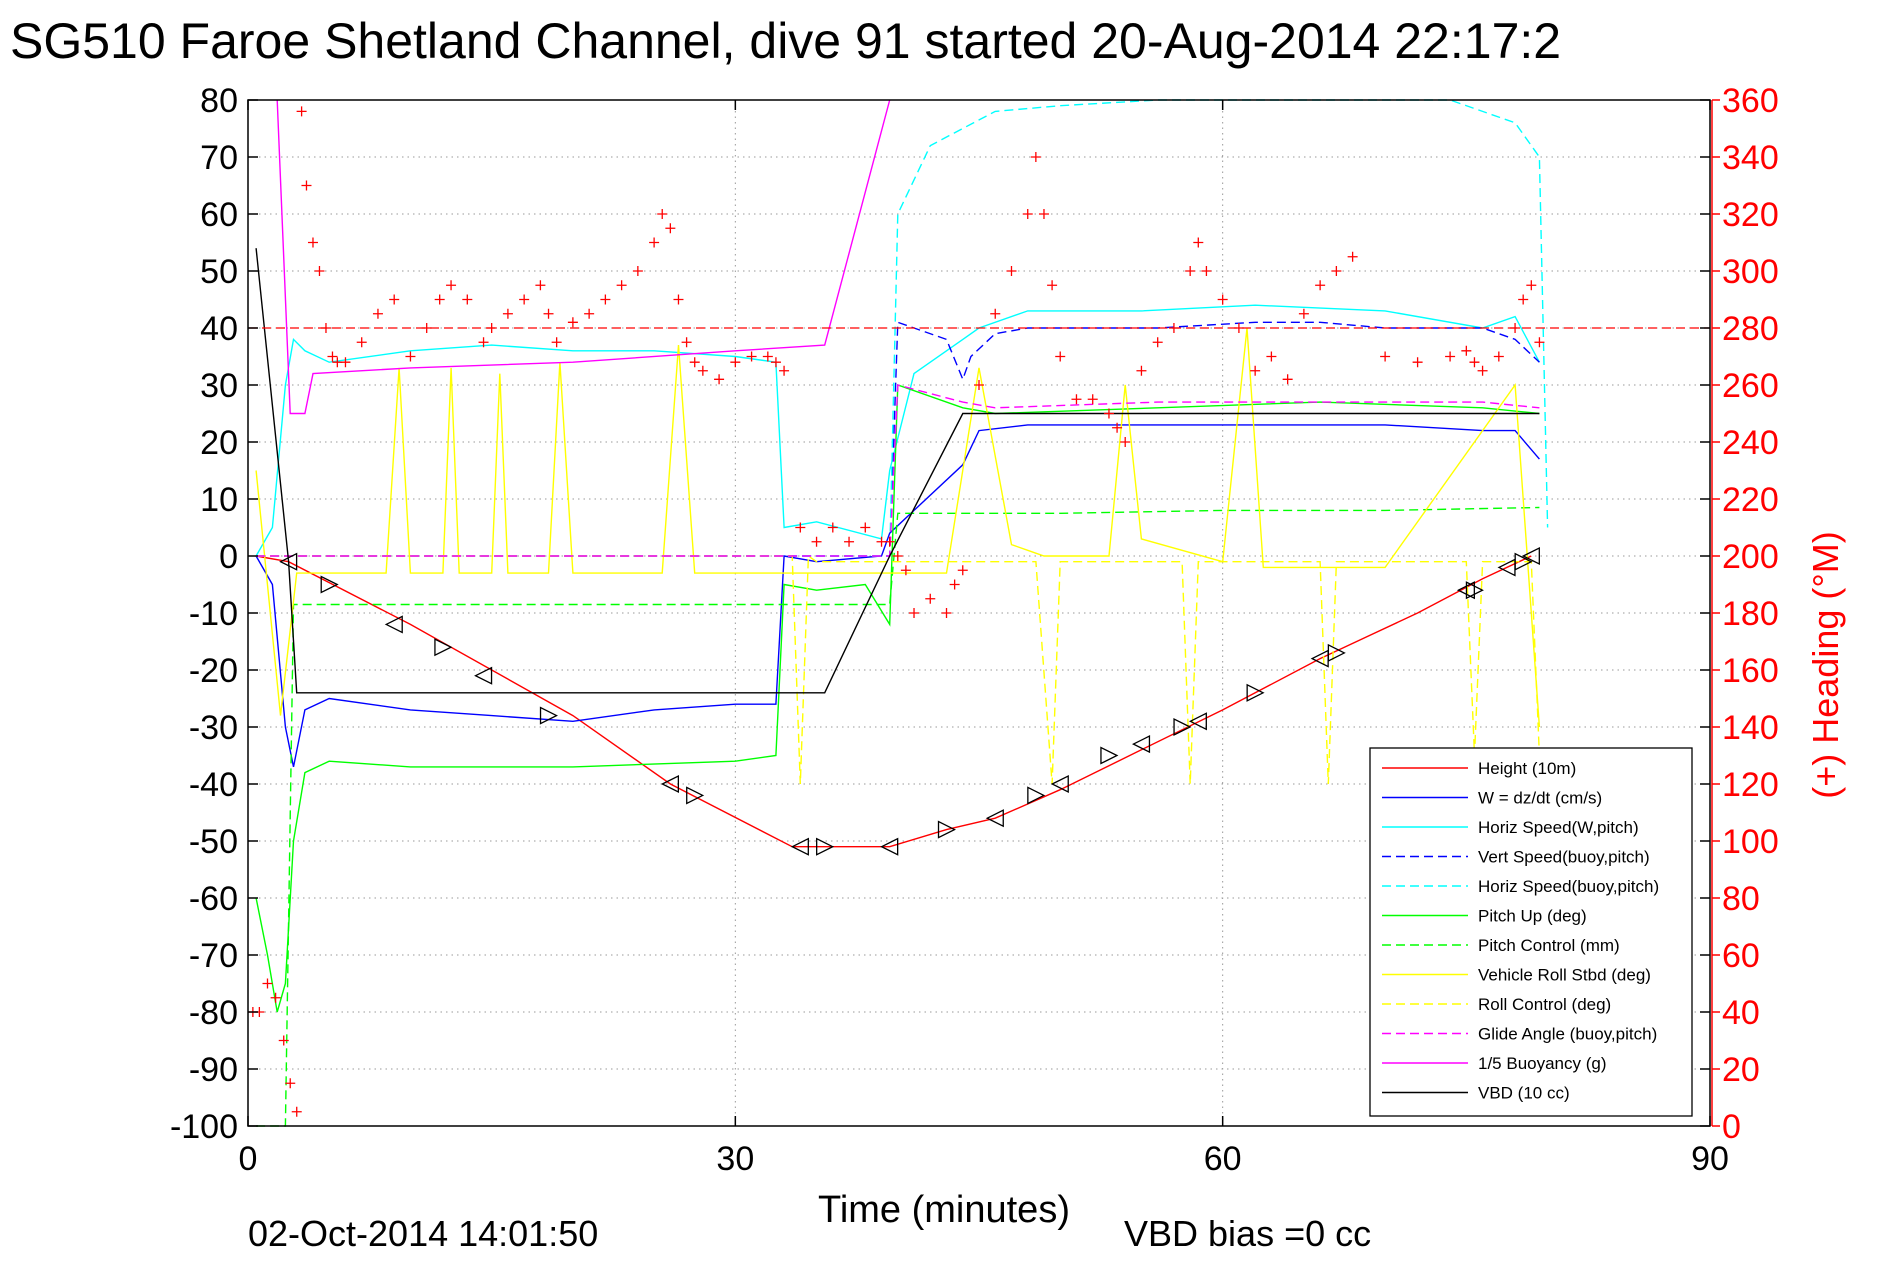 Image resolution: width=1891 pixels, height=1262 pixels. I want to click on y2-tick-label: 200, so click(1750, 557).